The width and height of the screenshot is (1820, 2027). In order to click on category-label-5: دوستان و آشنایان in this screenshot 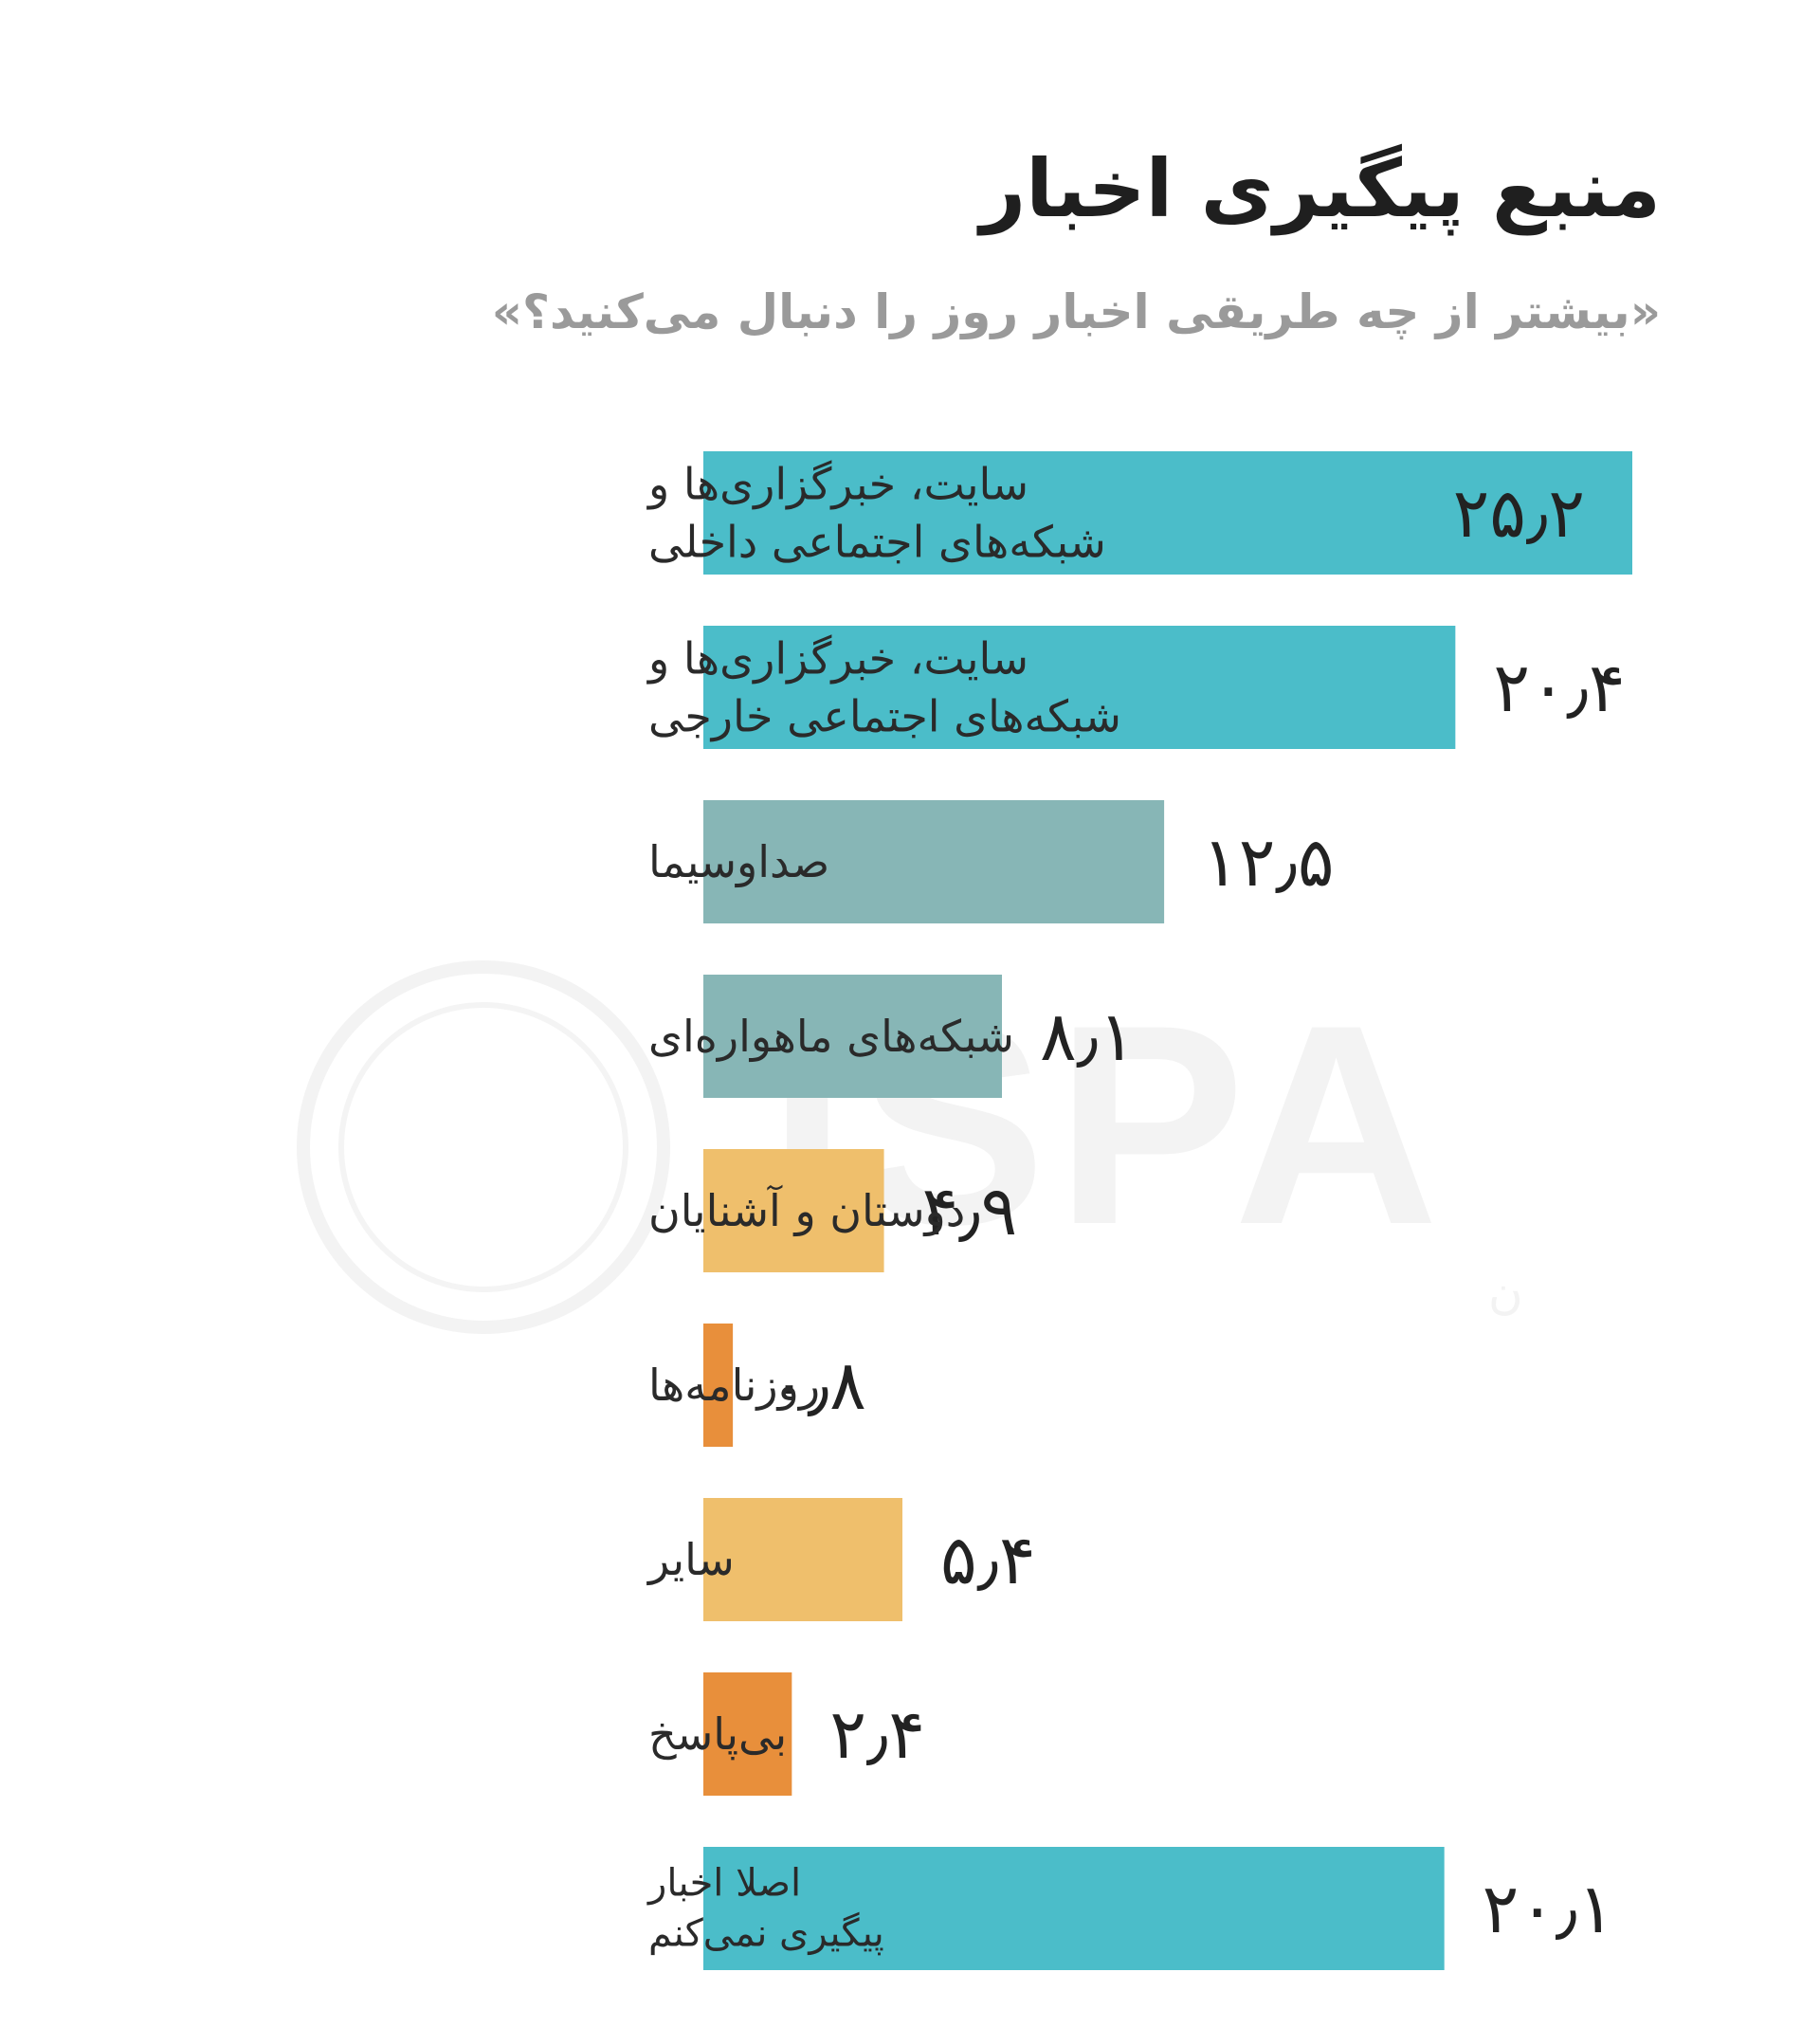, I will do `click(806, 1211)`.